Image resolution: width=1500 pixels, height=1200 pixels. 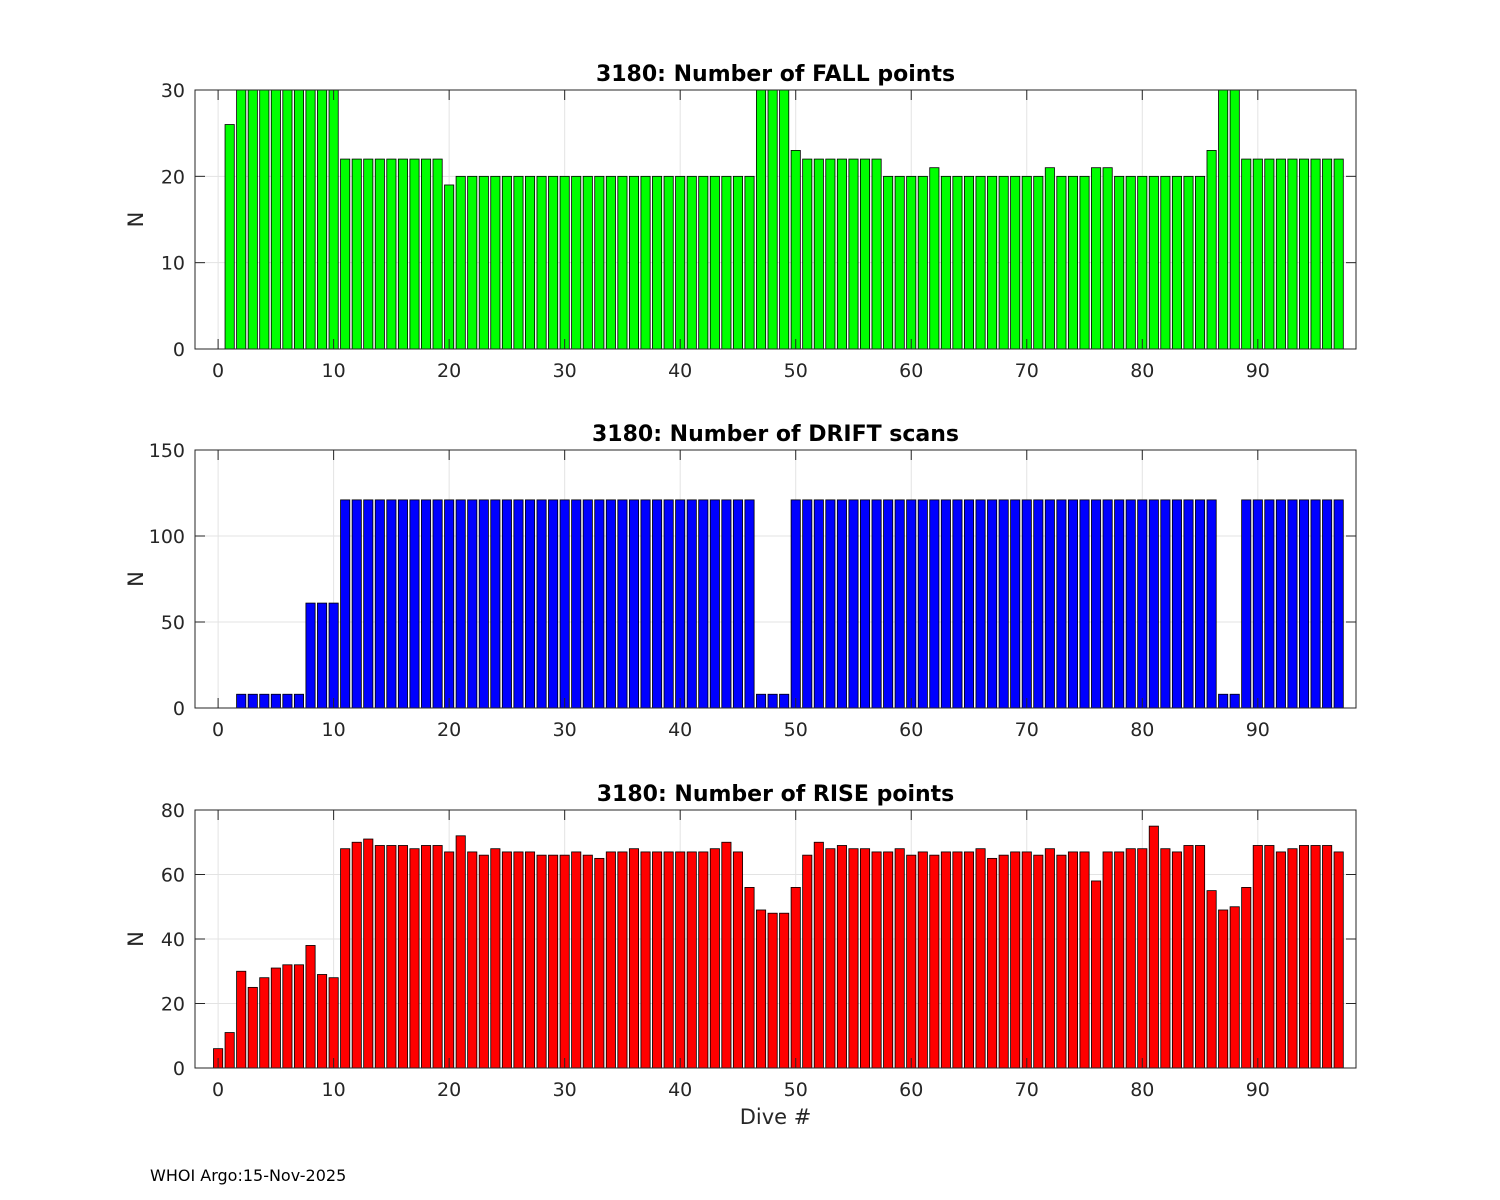 I want to click on y-axis-label: N, so click(x=136, y=220).